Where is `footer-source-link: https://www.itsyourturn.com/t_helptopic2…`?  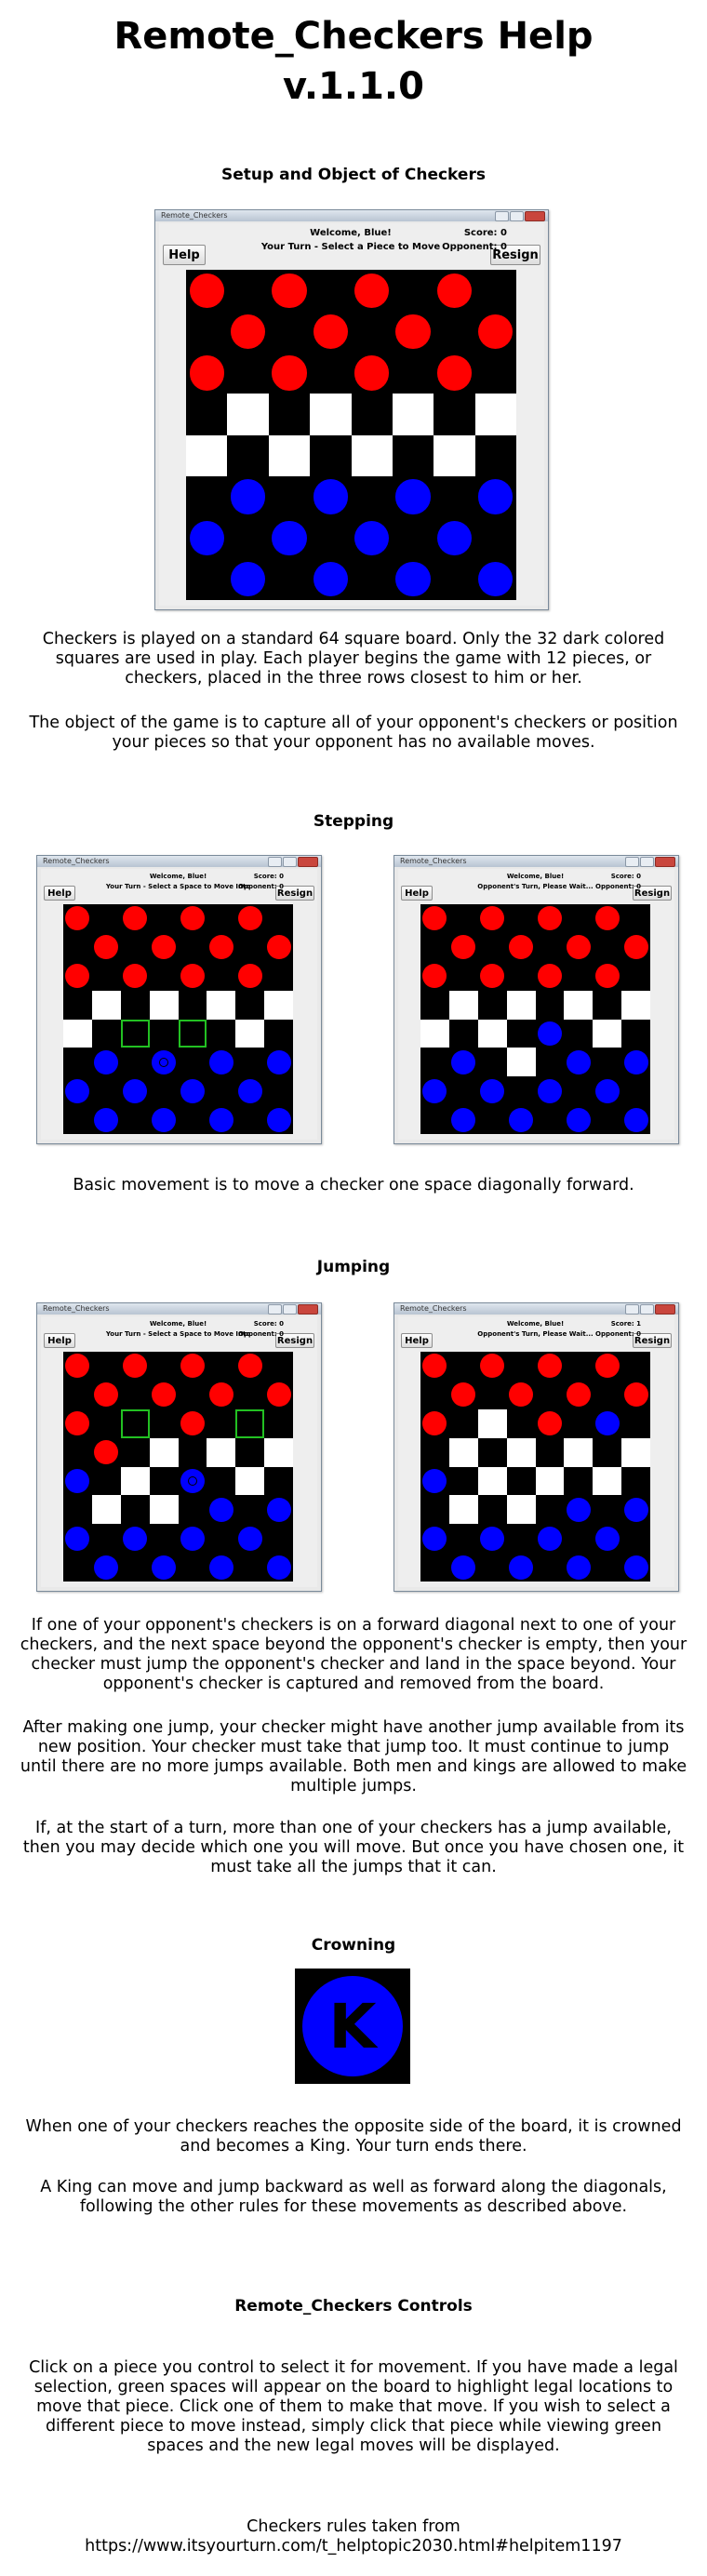 footer-source-link: https://www.itsyourturn.com/t_helptopic2… is located at coordinates (353, 2546).